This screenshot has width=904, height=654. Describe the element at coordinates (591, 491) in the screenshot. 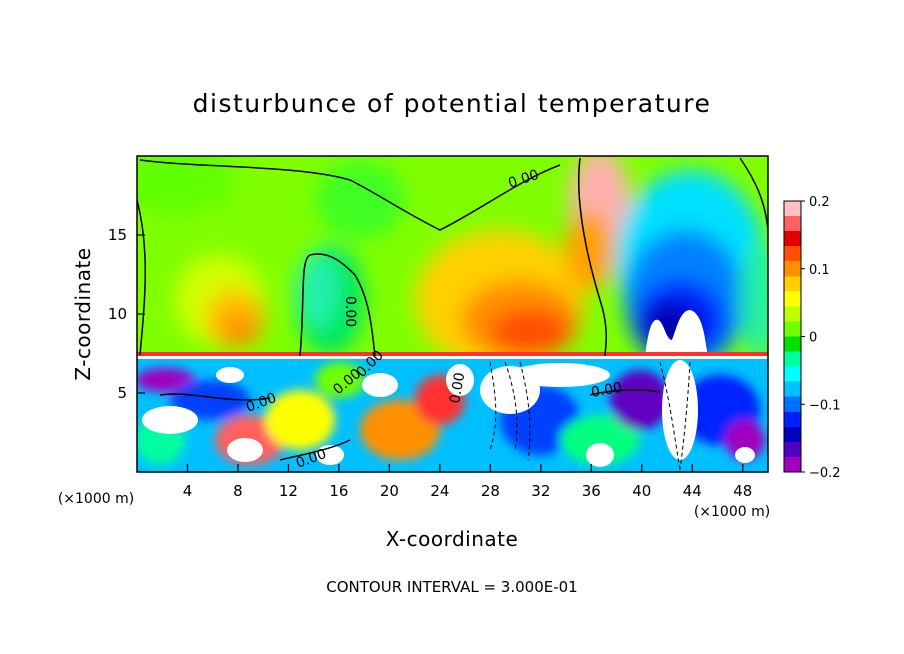

I see `x-tick-label: 36` at that location.